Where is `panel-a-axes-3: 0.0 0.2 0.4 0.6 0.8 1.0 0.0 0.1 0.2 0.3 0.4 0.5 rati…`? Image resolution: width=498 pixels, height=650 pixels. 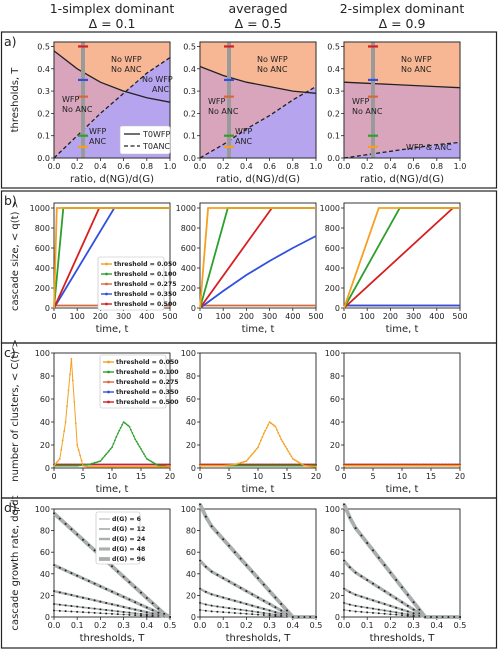
panel-a-axes-3: 0.0 0.2 0.4 0.6 0.8 1.0 0.0 0.1 0.2 0.3 0.4 0.5 rati… is located at coordinates (397, 113).